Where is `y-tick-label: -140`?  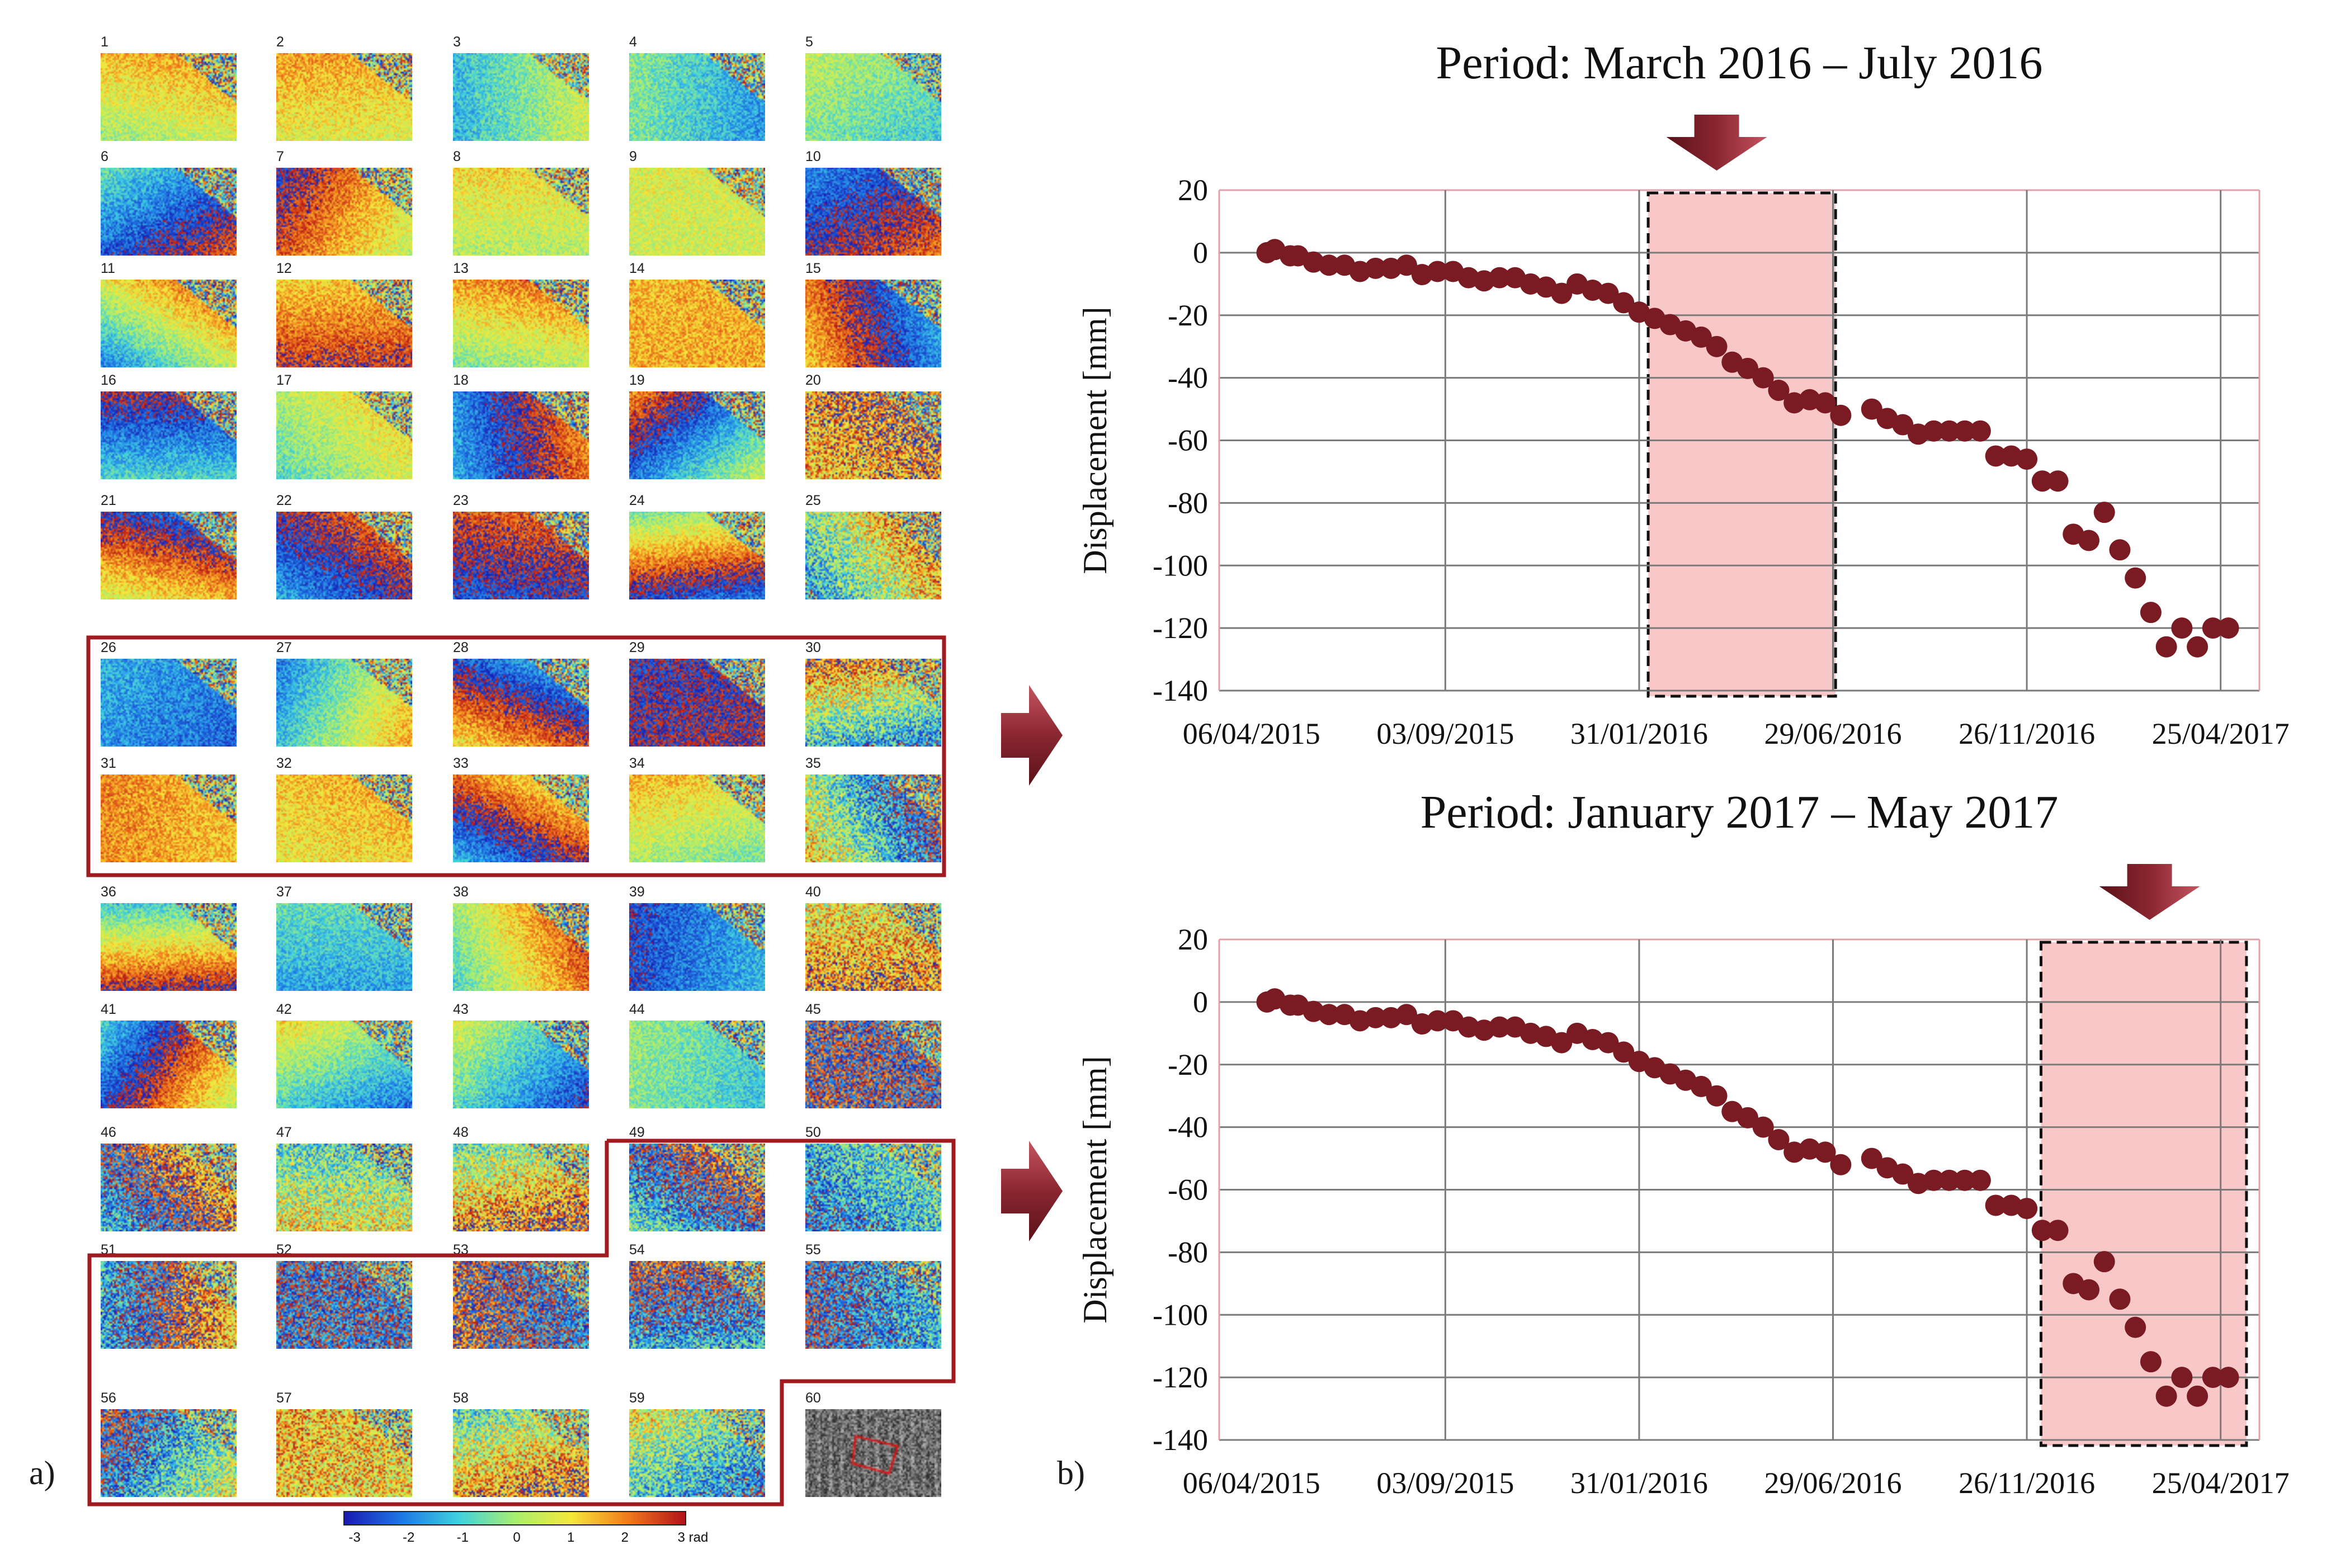
y-tick-label: -140 is located at coordinates (1181, 1440).